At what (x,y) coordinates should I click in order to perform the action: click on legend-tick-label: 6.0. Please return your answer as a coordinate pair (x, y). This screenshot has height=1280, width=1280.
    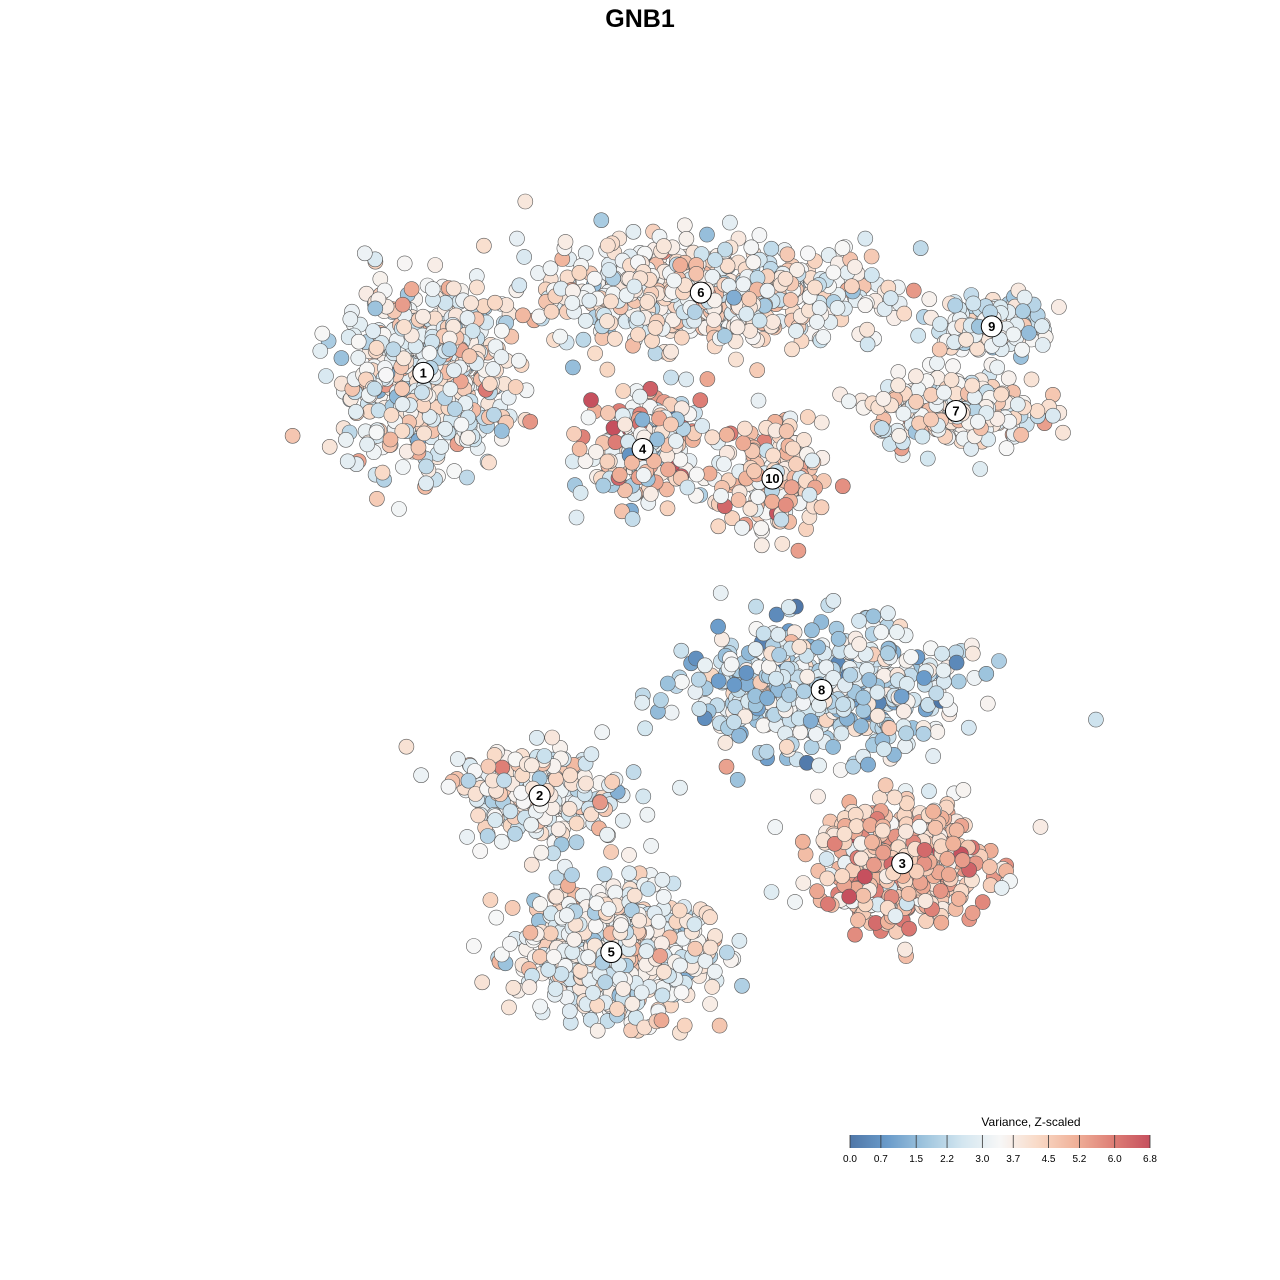
    Looking at the image, I should click on (1115, 1159).